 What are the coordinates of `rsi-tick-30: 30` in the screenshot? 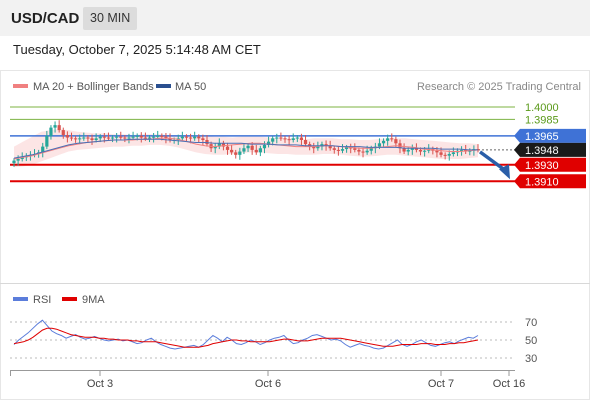 It's located at (531, 359).